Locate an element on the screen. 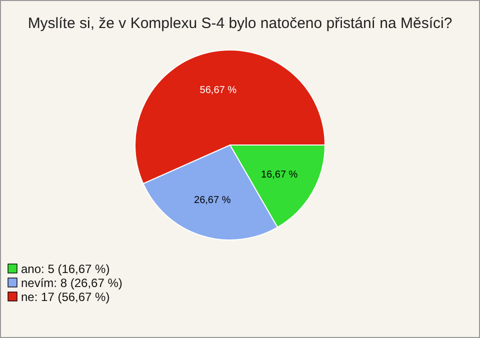 This screenshot has width=480, height=338. chart-title: Myslíte si, že v Komplexu S-4 bylo natočeno přistání na Měsíci? is located at coordinates (240, 23).